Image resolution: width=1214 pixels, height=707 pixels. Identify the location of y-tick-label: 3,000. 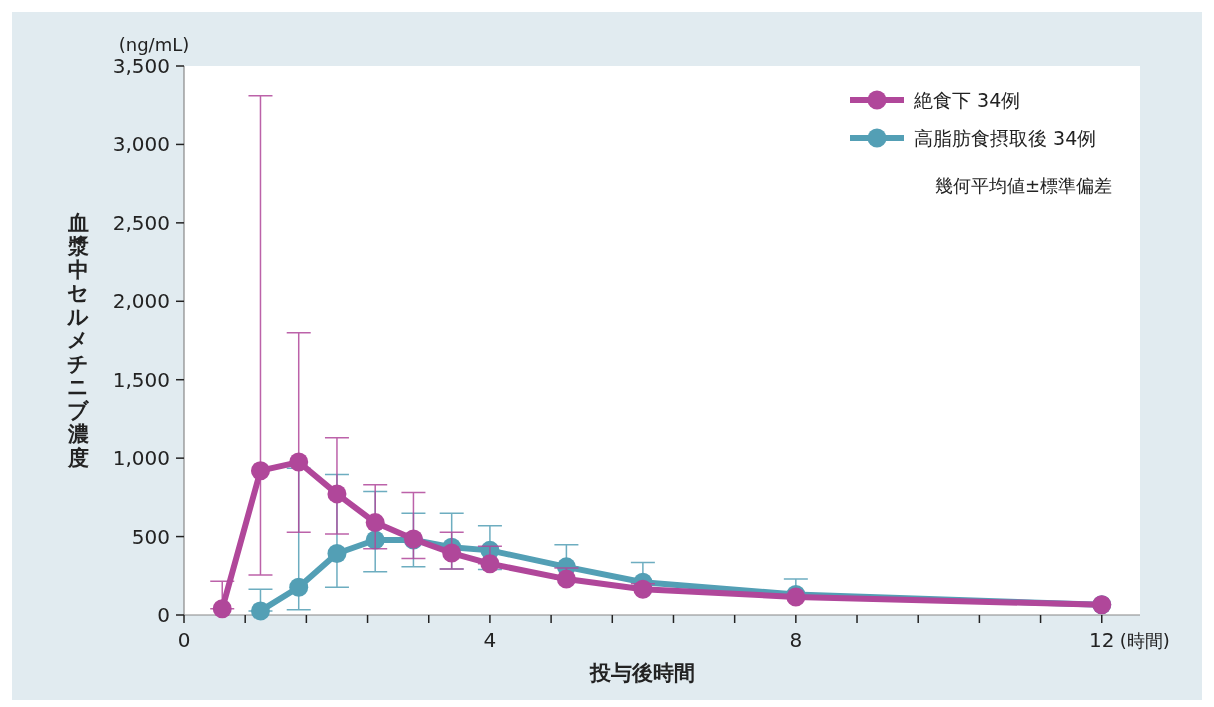
(141, 144).